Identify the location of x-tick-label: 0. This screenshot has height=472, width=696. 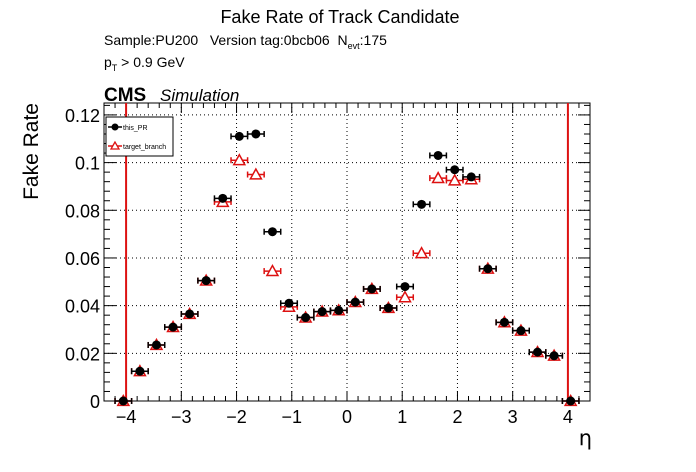
(347, 417).